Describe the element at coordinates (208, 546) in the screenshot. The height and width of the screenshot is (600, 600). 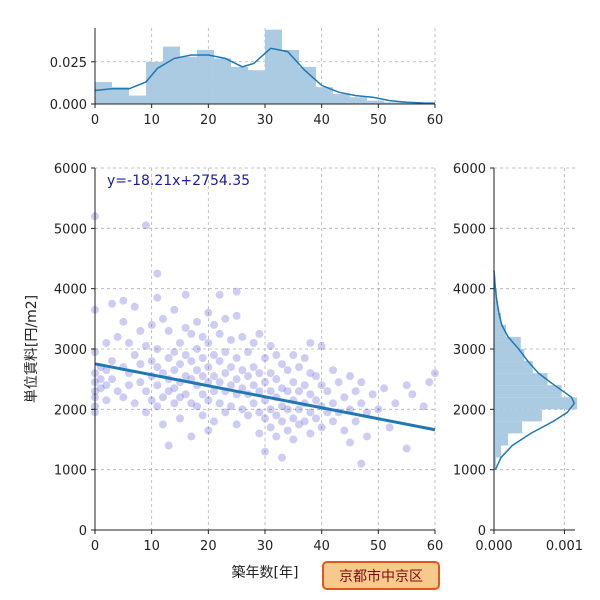
I see `scatter-x-tick-label: 20` at that location.